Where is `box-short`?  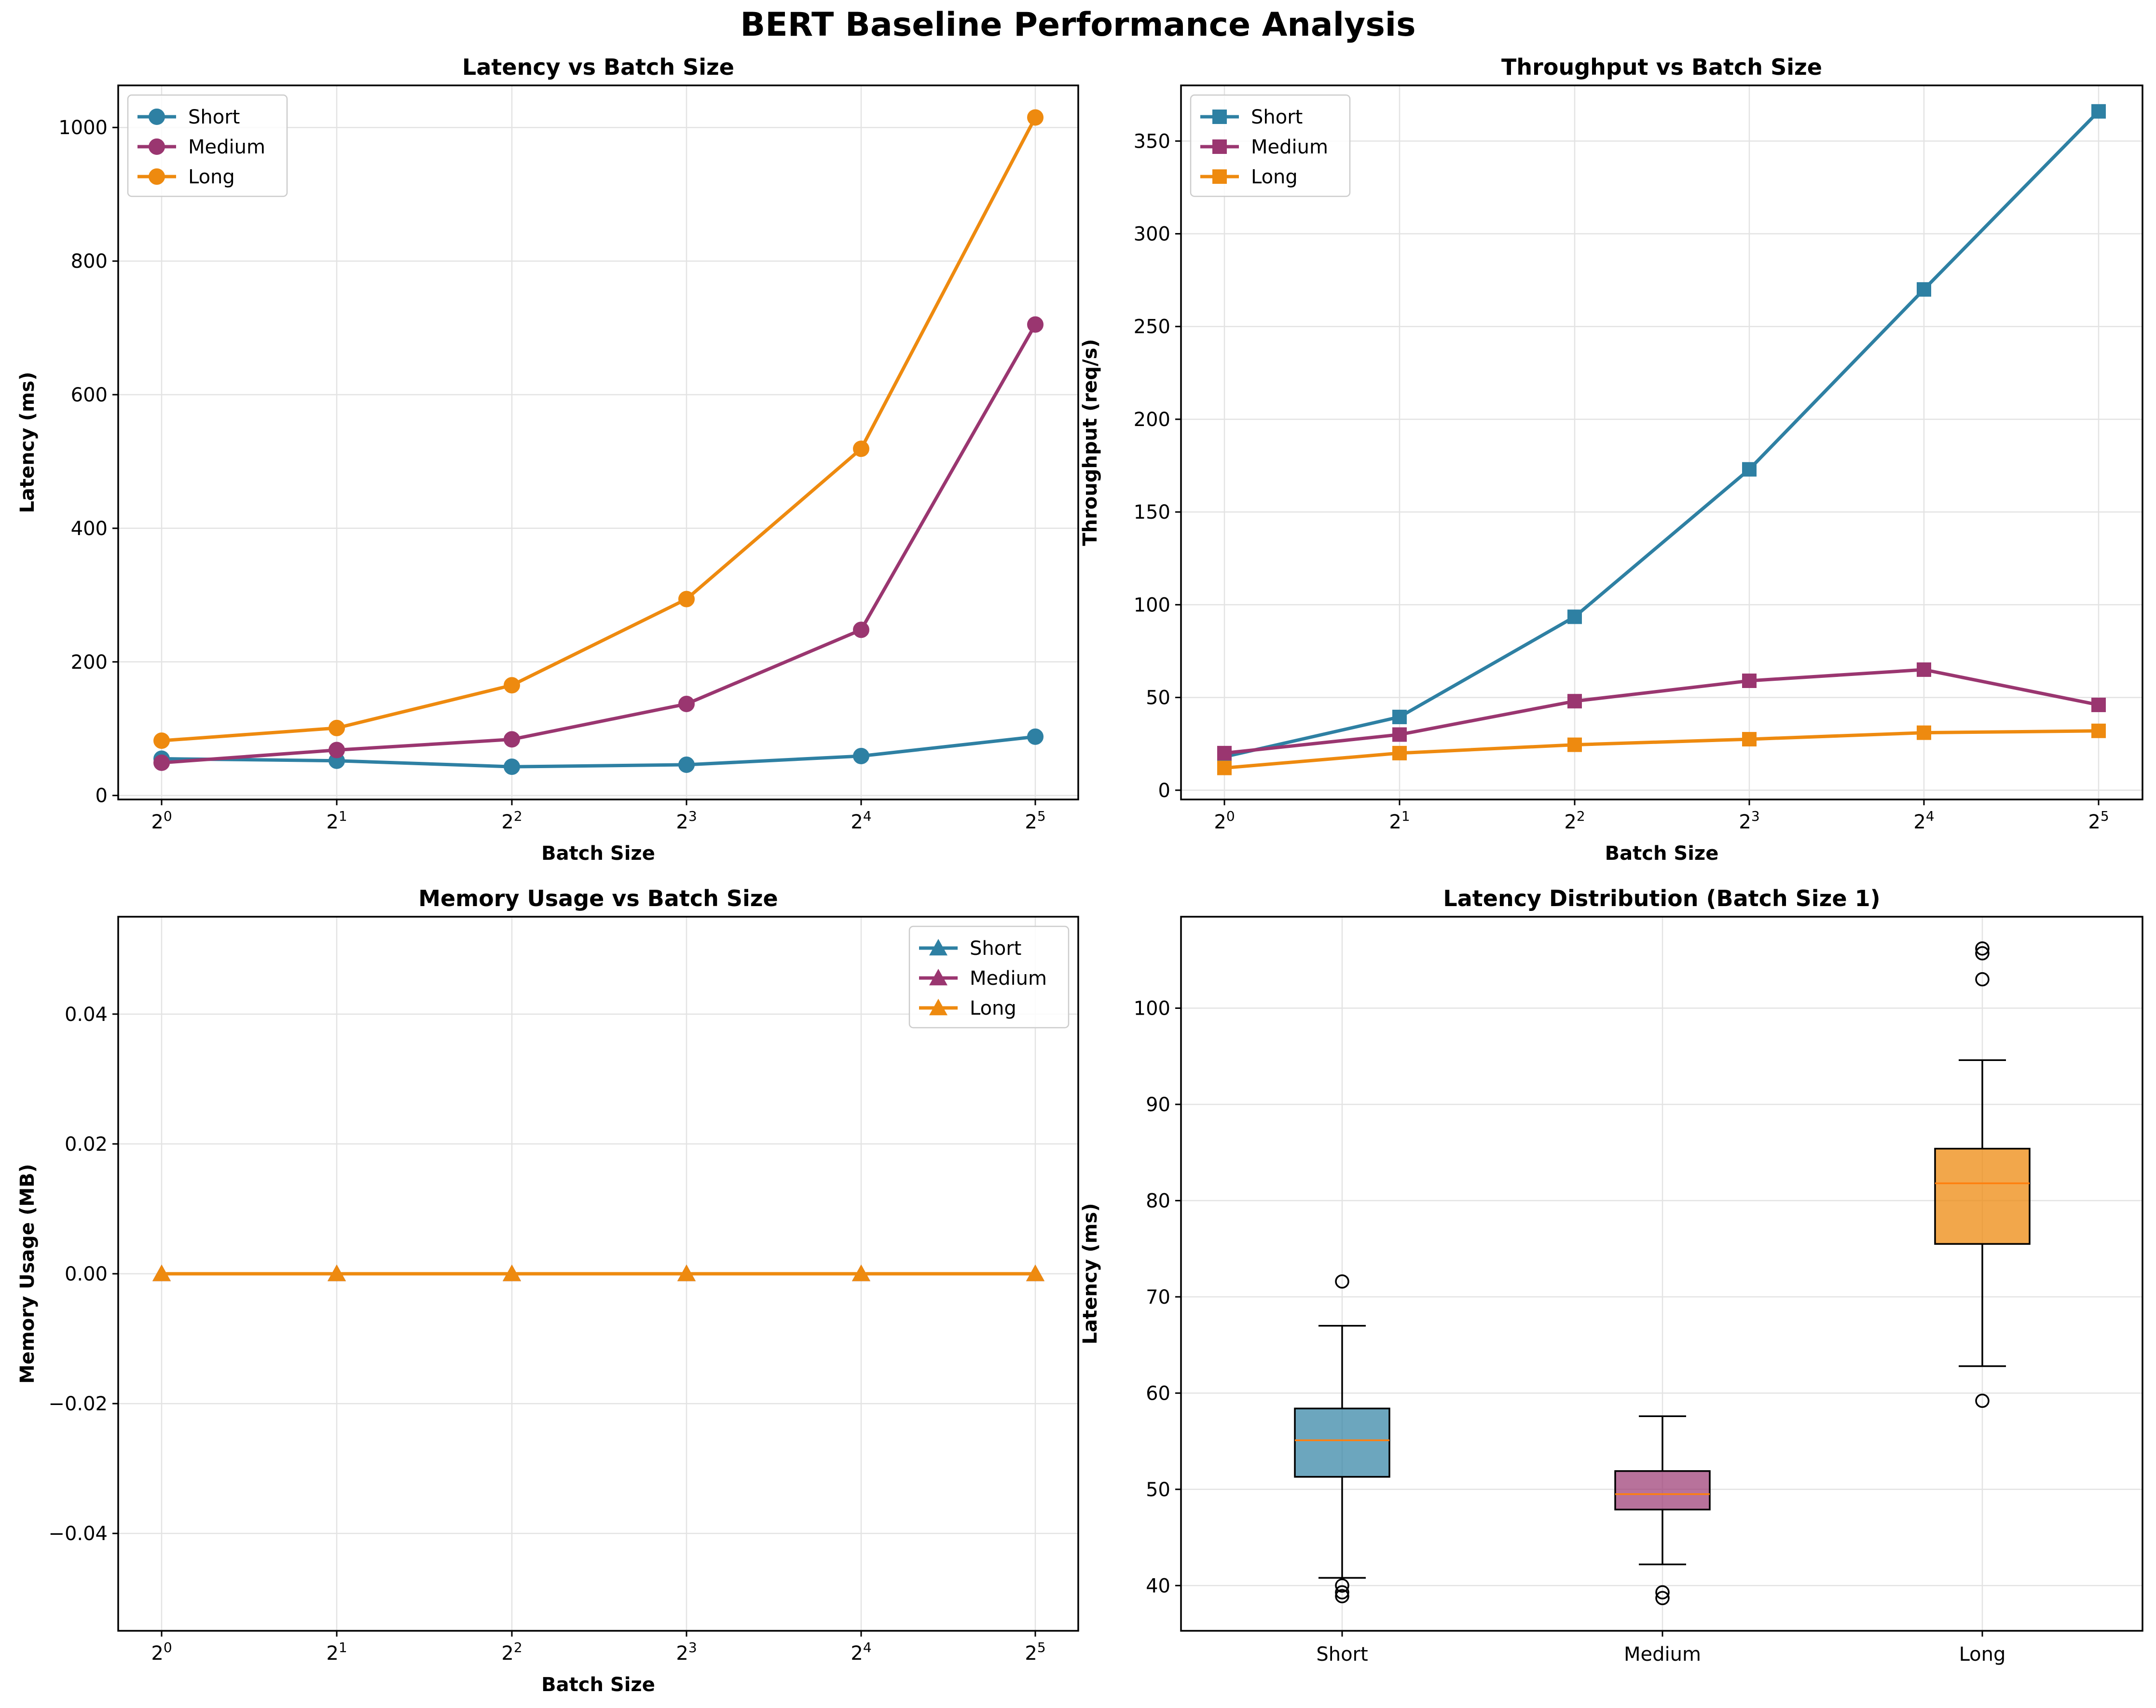
box-short is located at coordinates (1342, 1438).